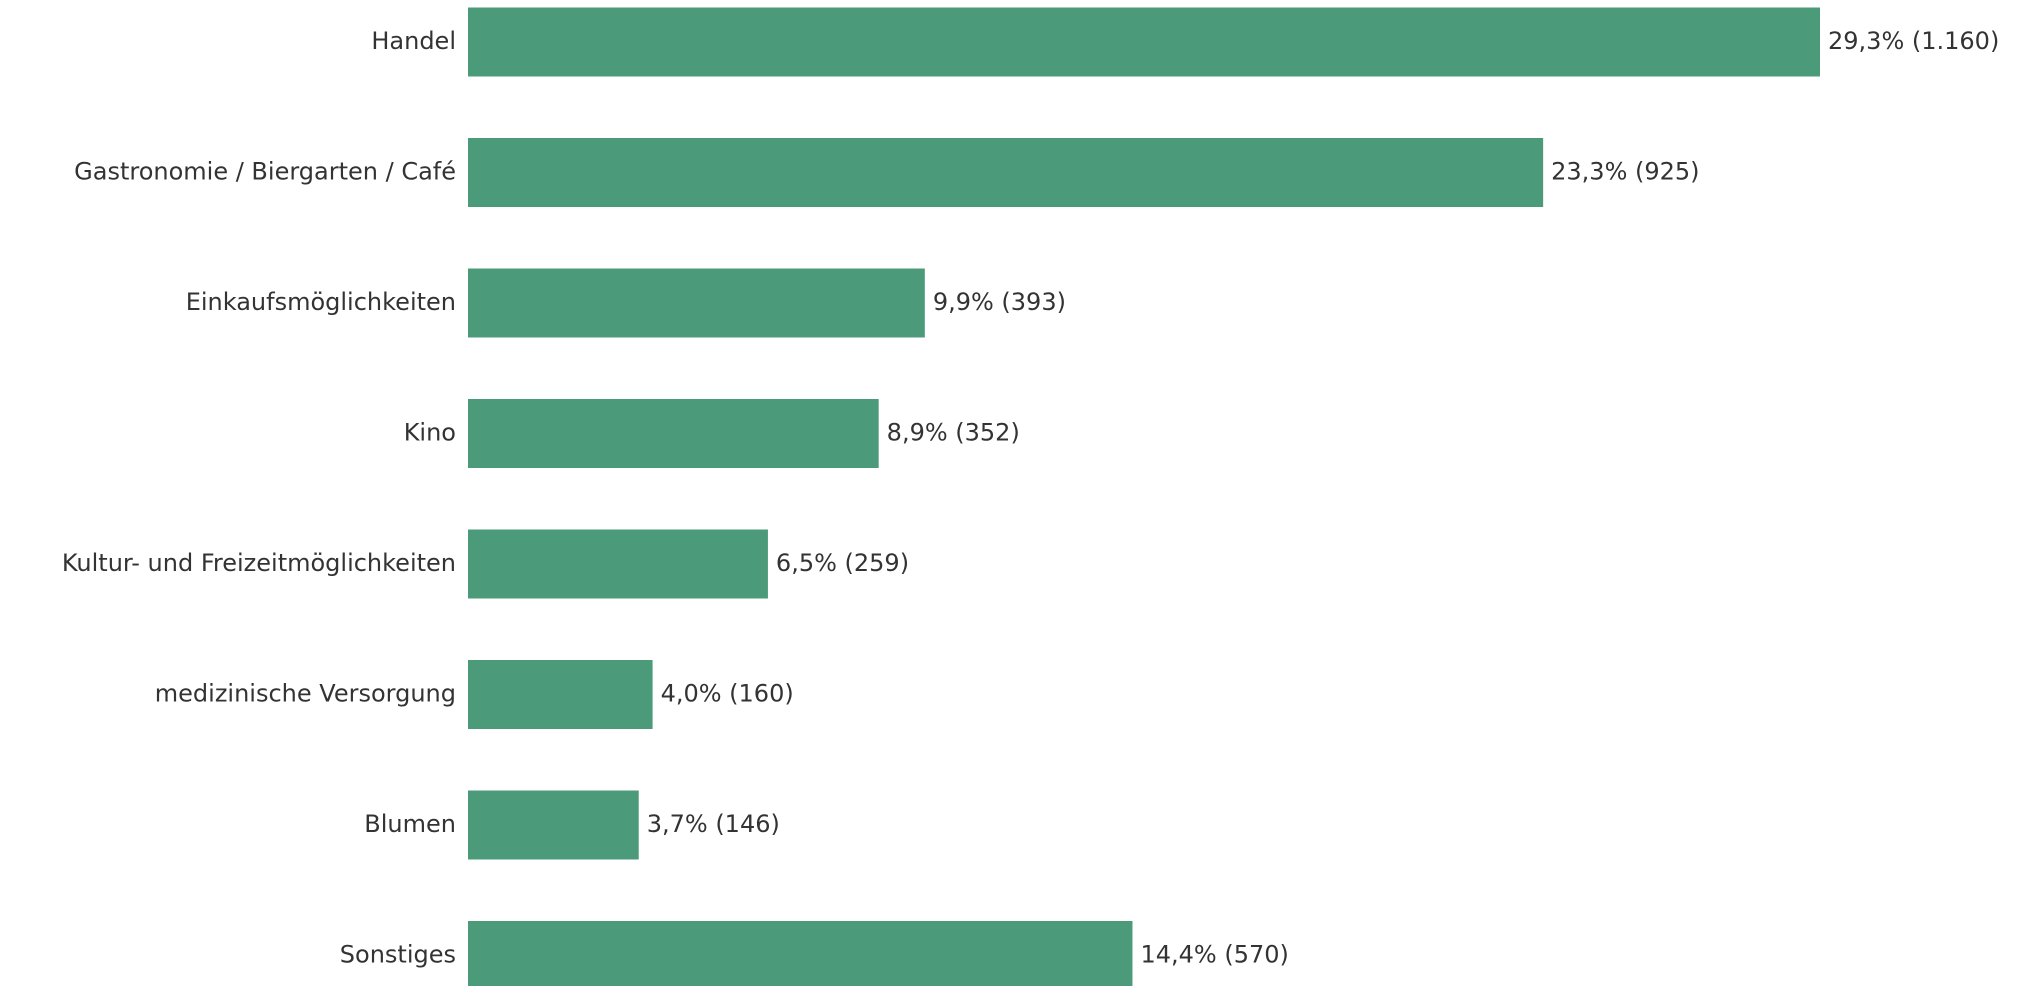 The width and height of the screenshot is (2040, 986). I want to click on value-label: 9,9% (393), so click(999, 302).